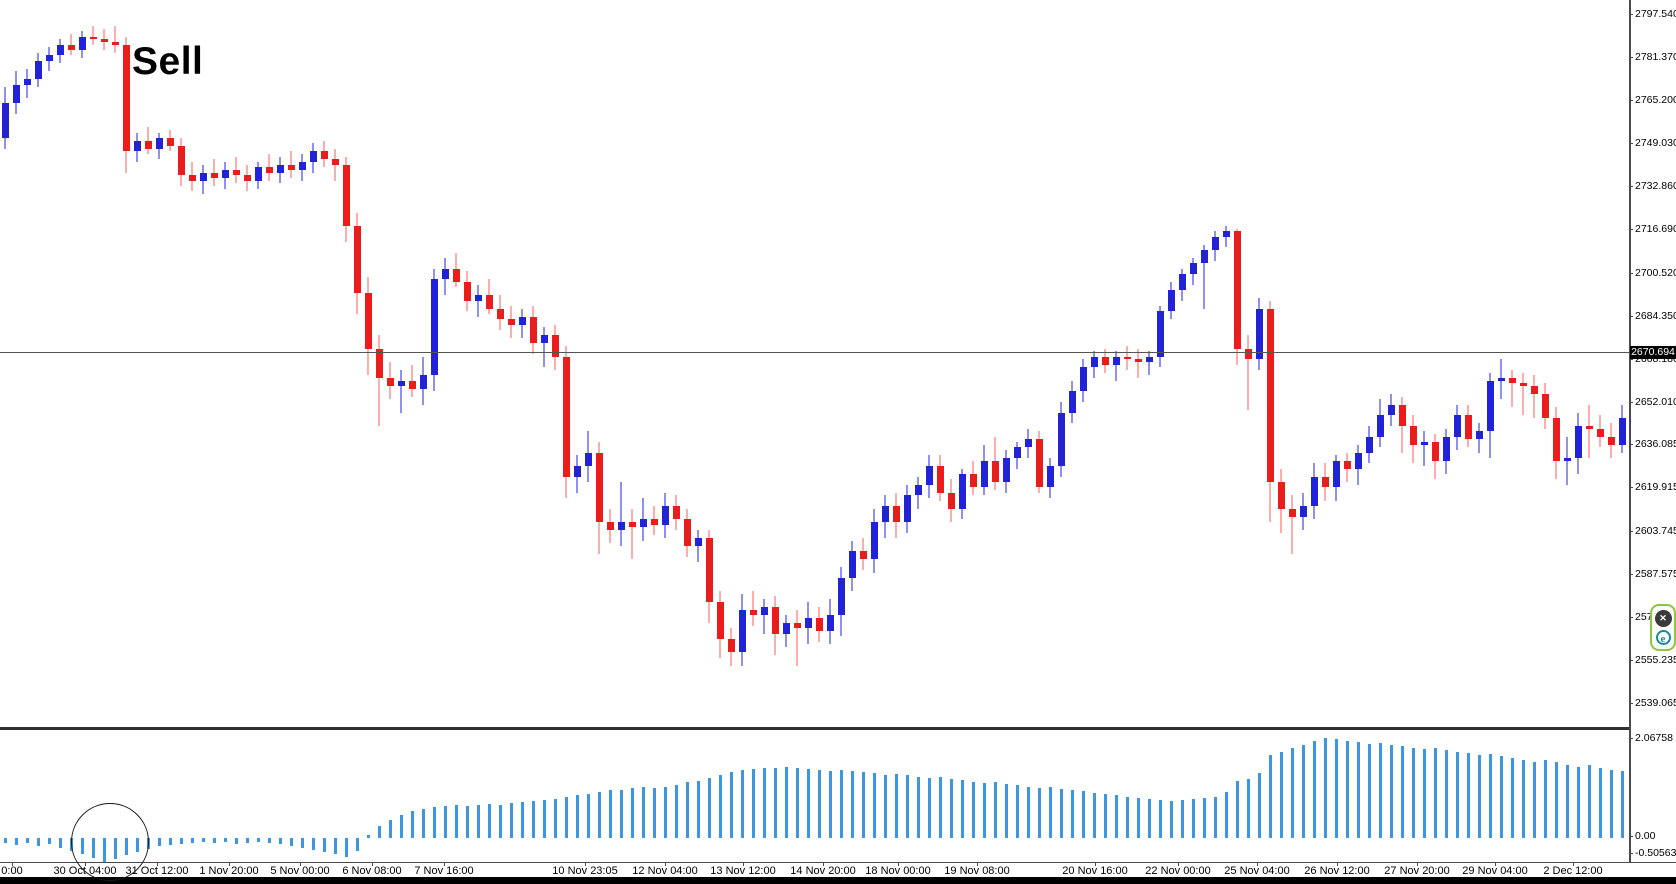  I want to click on time-tick-label: 5 Nov 00:00, so click(300, 871).